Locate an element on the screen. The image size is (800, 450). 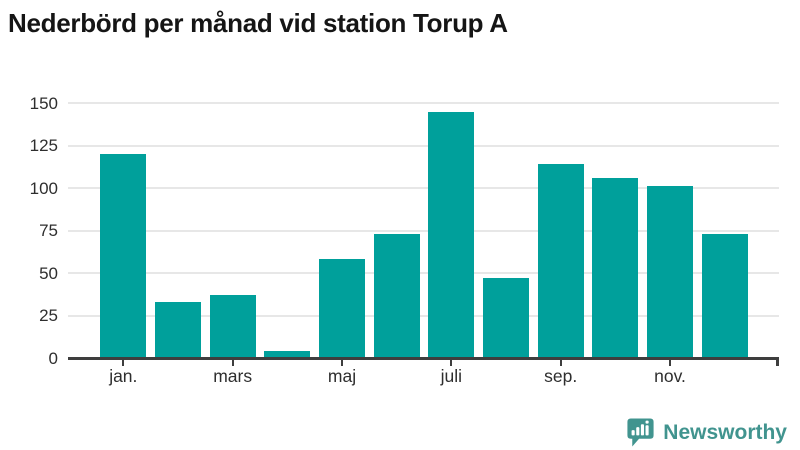
y-axis-tick-label: 0 is located at coordinates (53, 358).